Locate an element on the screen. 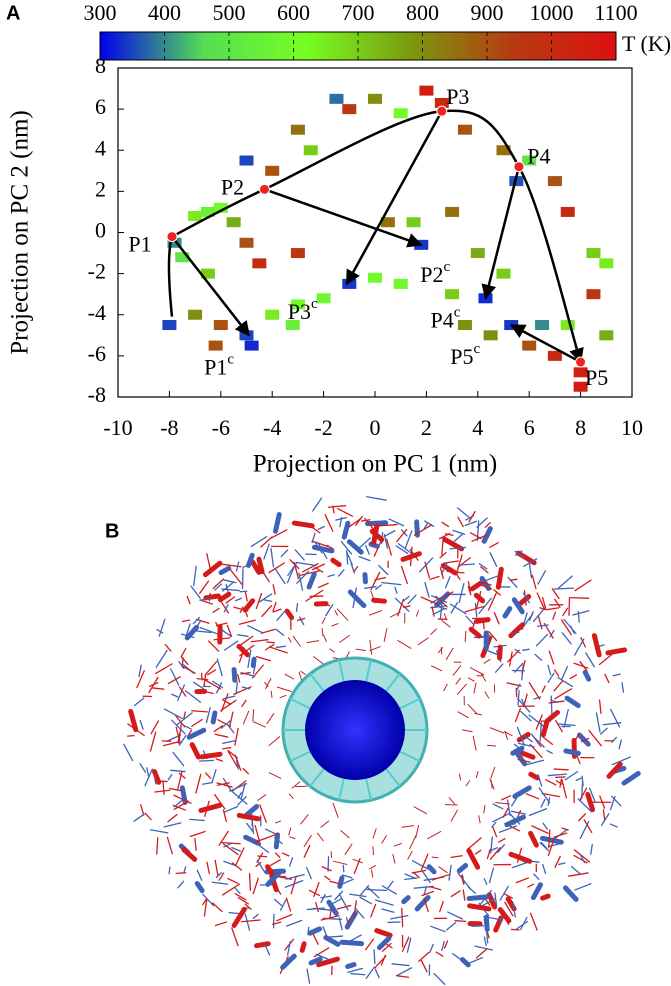  end-state-sup: c is located at coordinates (476, 349).